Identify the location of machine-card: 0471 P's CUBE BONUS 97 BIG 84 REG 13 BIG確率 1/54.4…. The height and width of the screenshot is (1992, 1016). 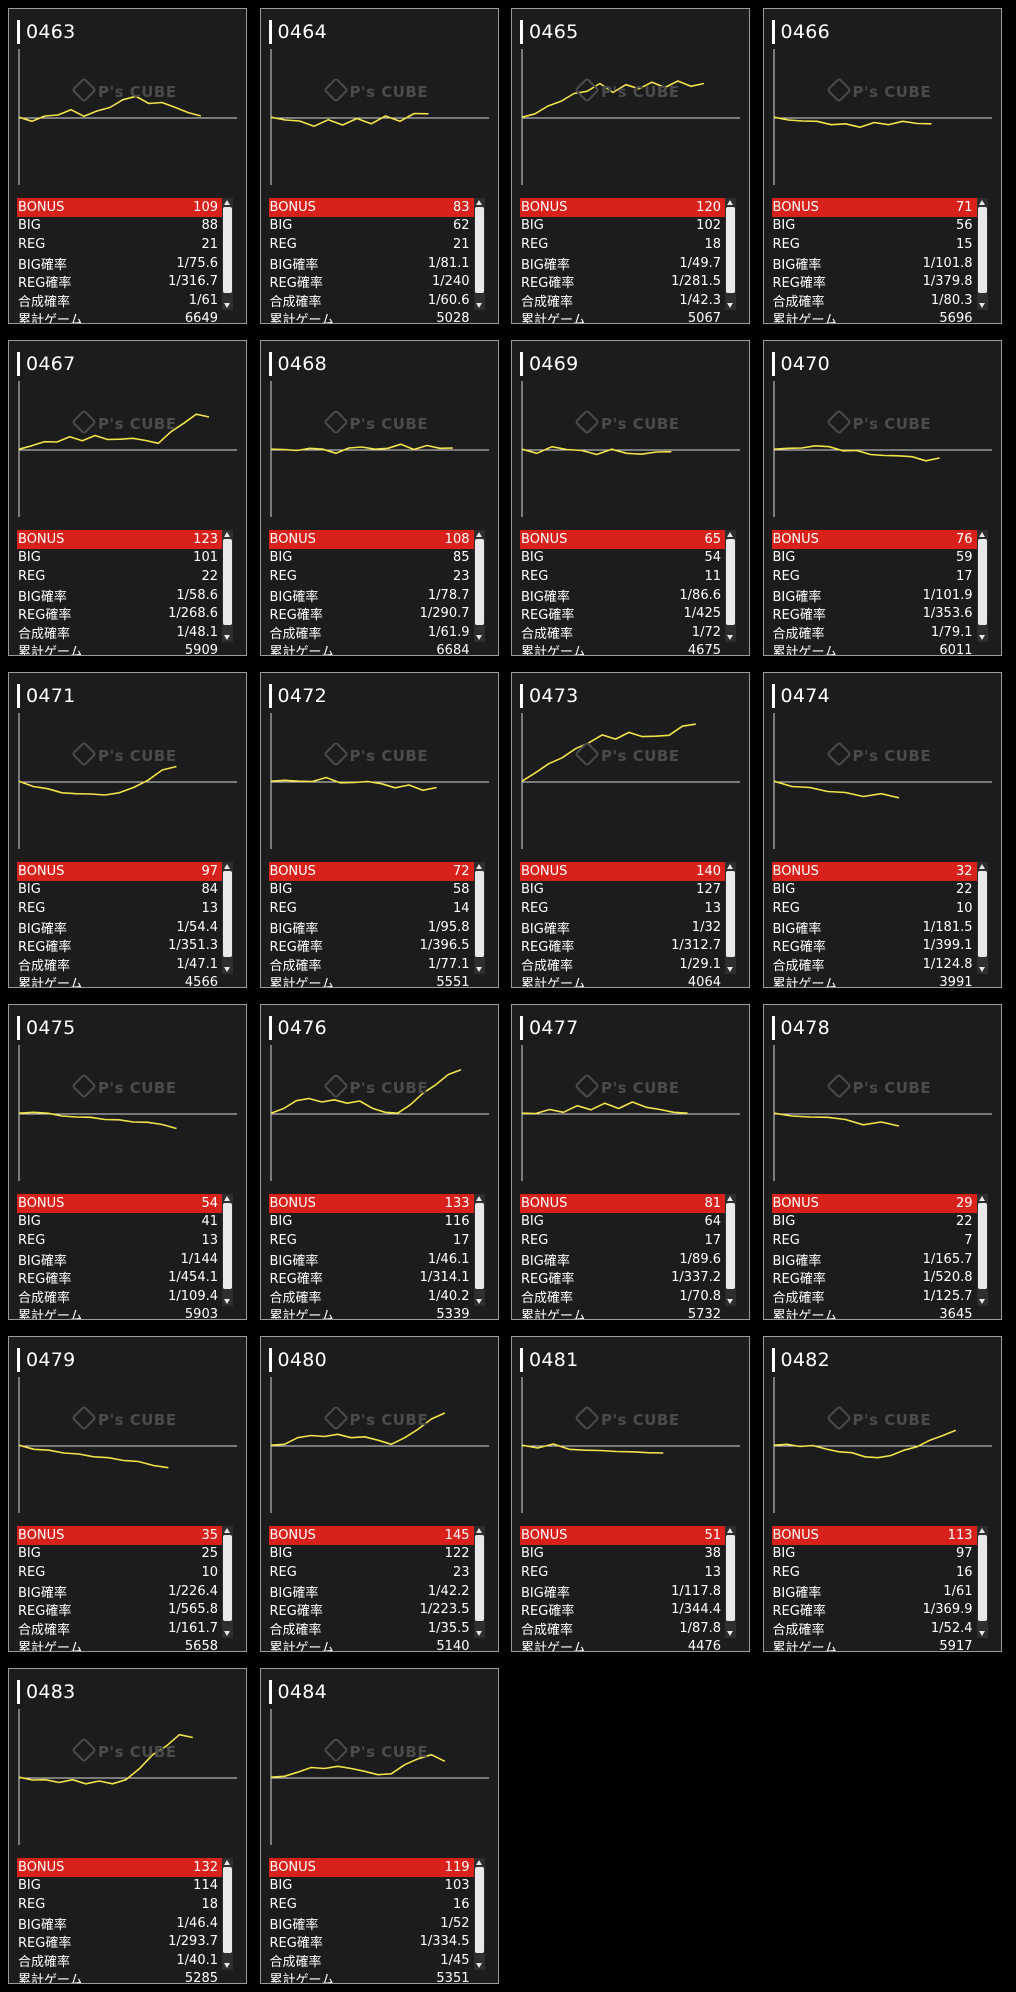
(127, 830).